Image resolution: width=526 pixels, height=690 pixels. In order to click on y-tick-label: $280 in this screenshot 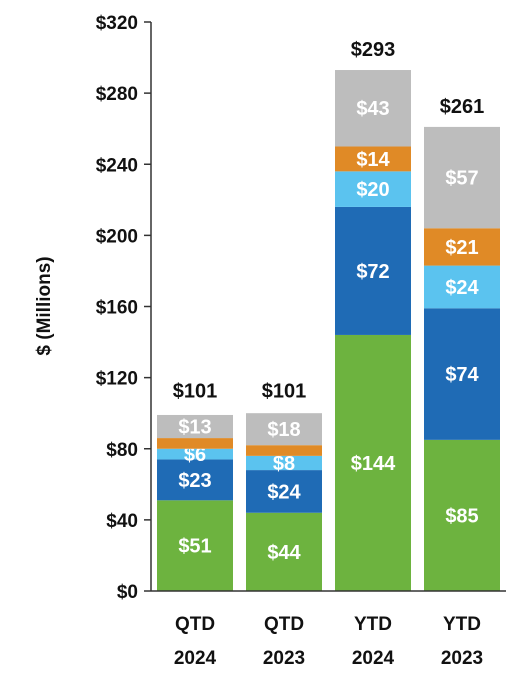, I will do `click(117, 94)`.